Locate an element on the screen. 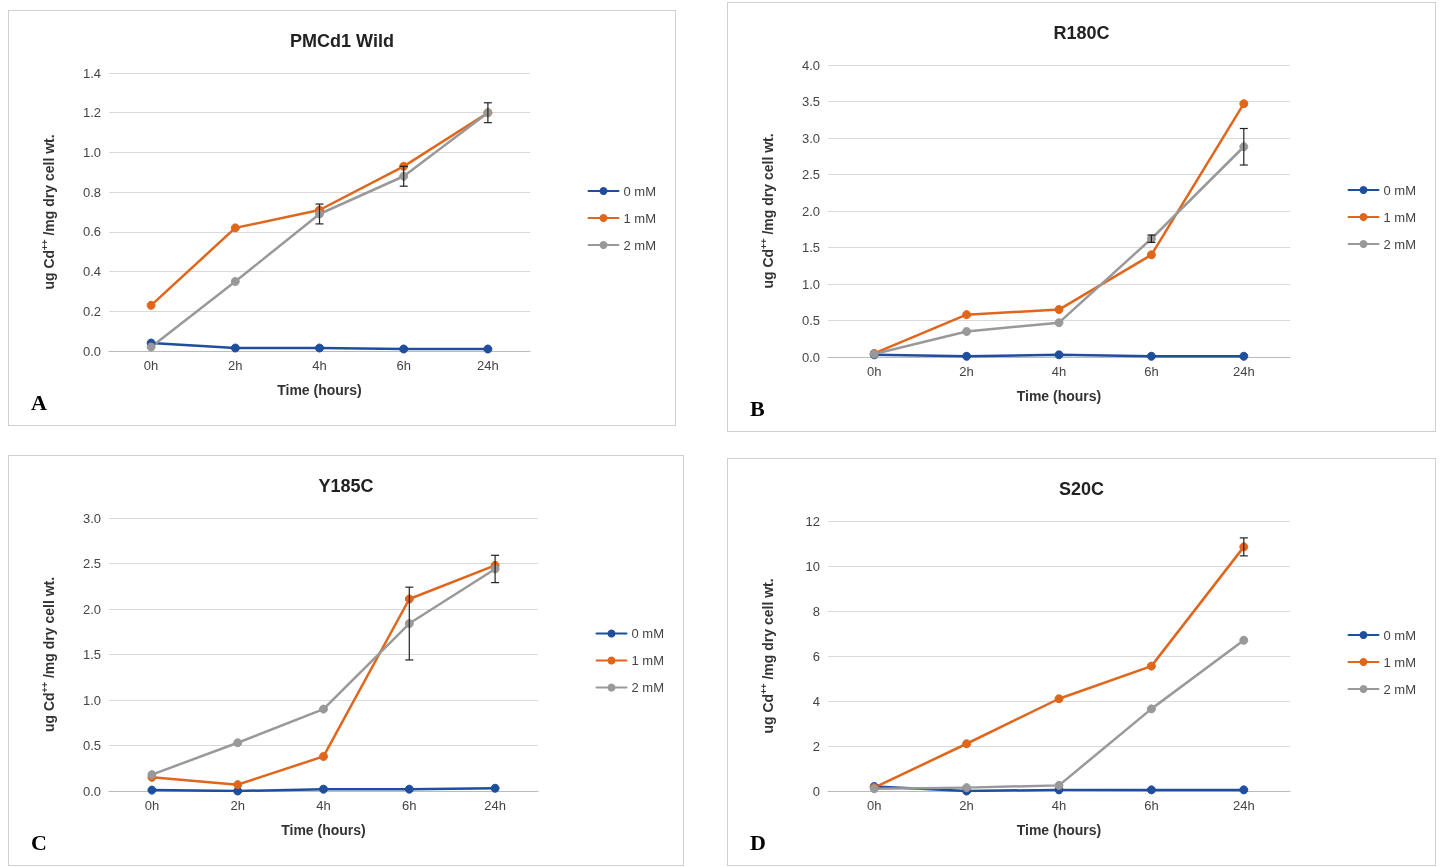  chart-title: S20C is located at coordinates (1081, 489).